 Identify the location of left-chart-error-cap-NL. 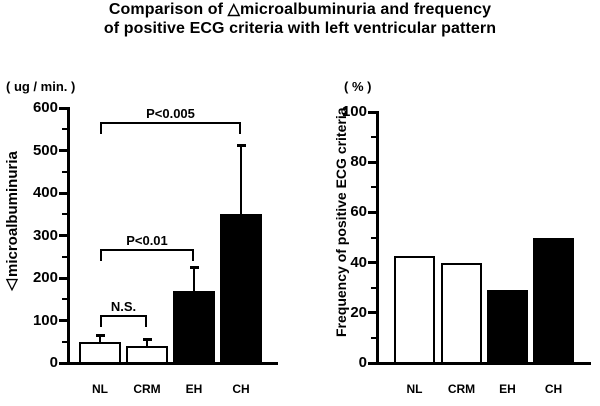
(100, 335).